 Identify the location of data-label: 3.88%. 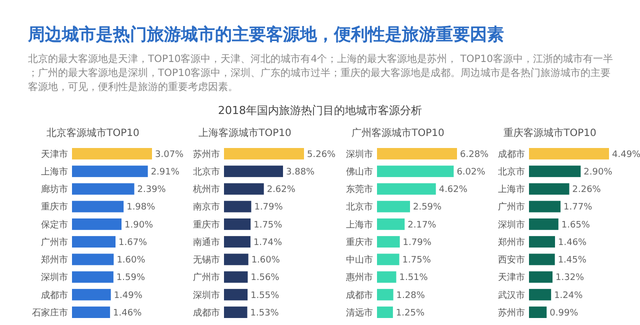
(301, 172).